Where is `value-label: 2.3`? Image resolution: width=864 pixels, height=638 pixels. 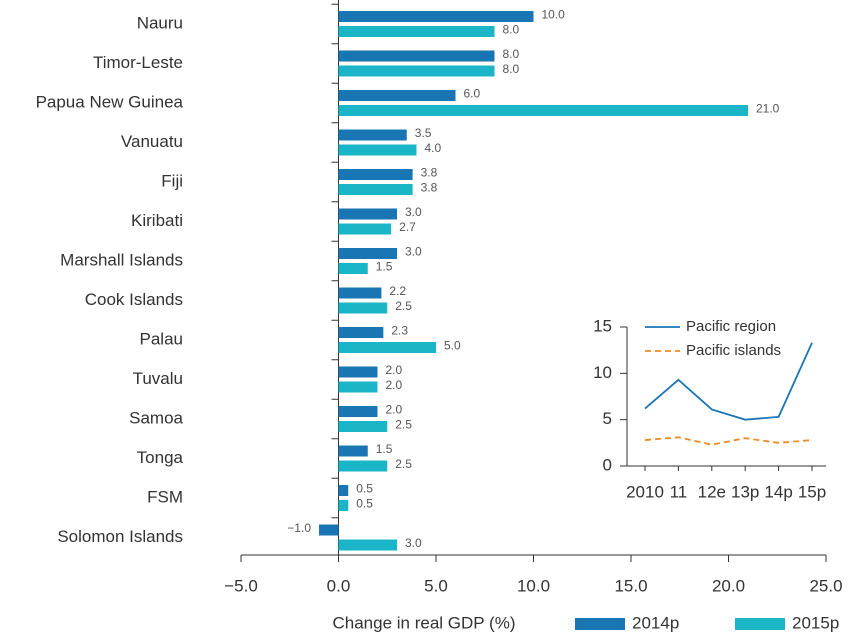
value-label: 2.3 is located at coordinates (399, 331).